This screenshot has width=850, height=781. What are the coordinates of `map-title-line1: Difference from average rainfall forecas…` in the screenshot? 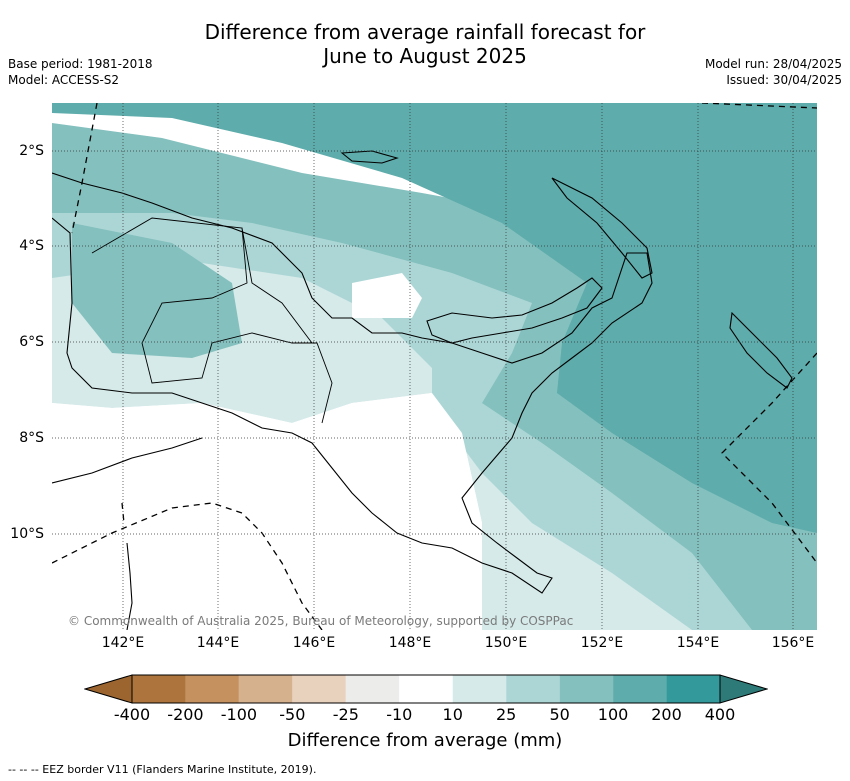 It's located at (425, 32).